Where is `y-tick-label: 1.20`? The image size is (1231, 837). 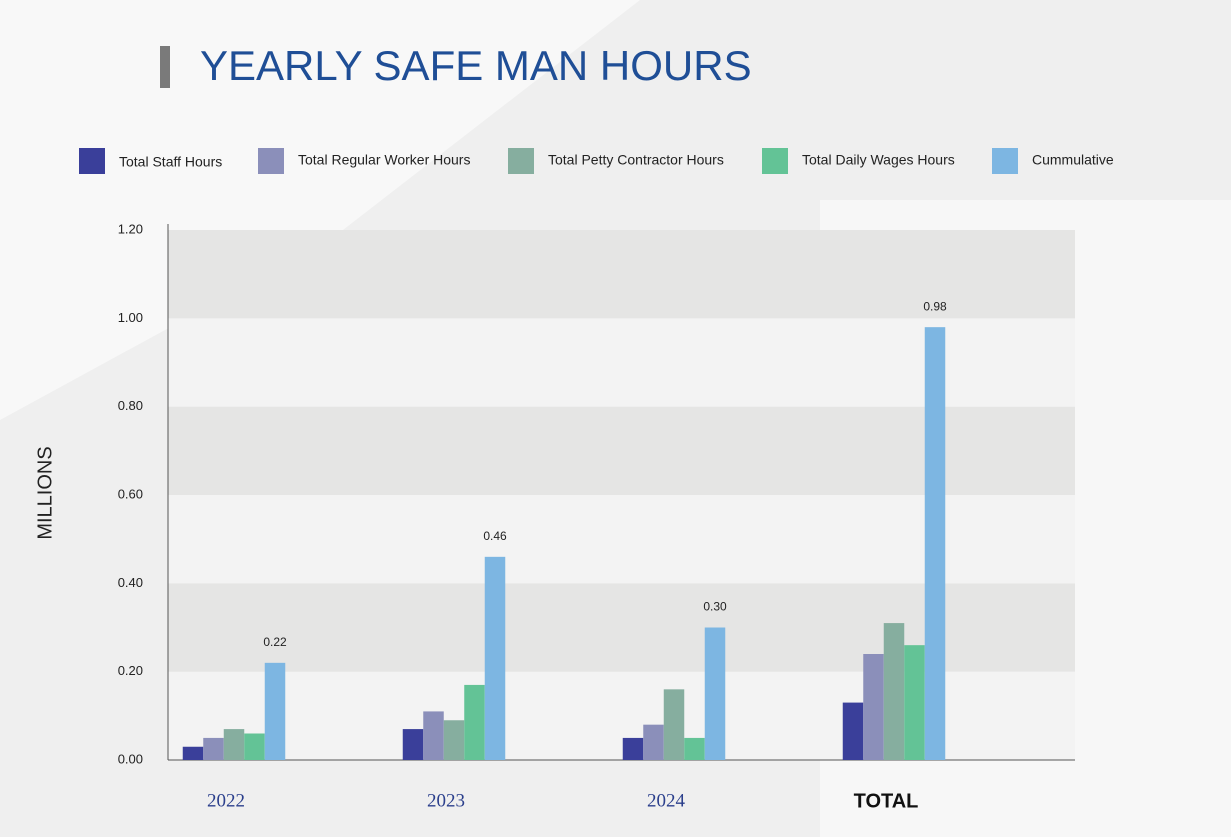 y-tick-label: 1.20 is located at coordinates (130, 228).